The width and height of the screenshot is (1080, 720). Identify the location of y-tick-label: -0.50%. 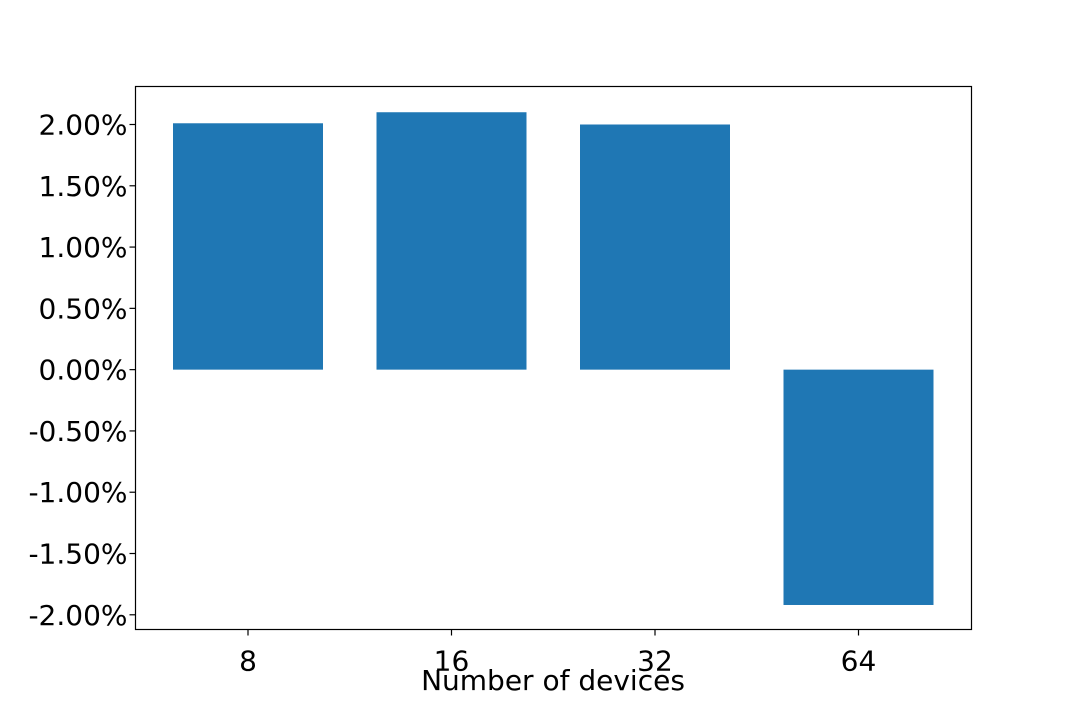
(77, 431).